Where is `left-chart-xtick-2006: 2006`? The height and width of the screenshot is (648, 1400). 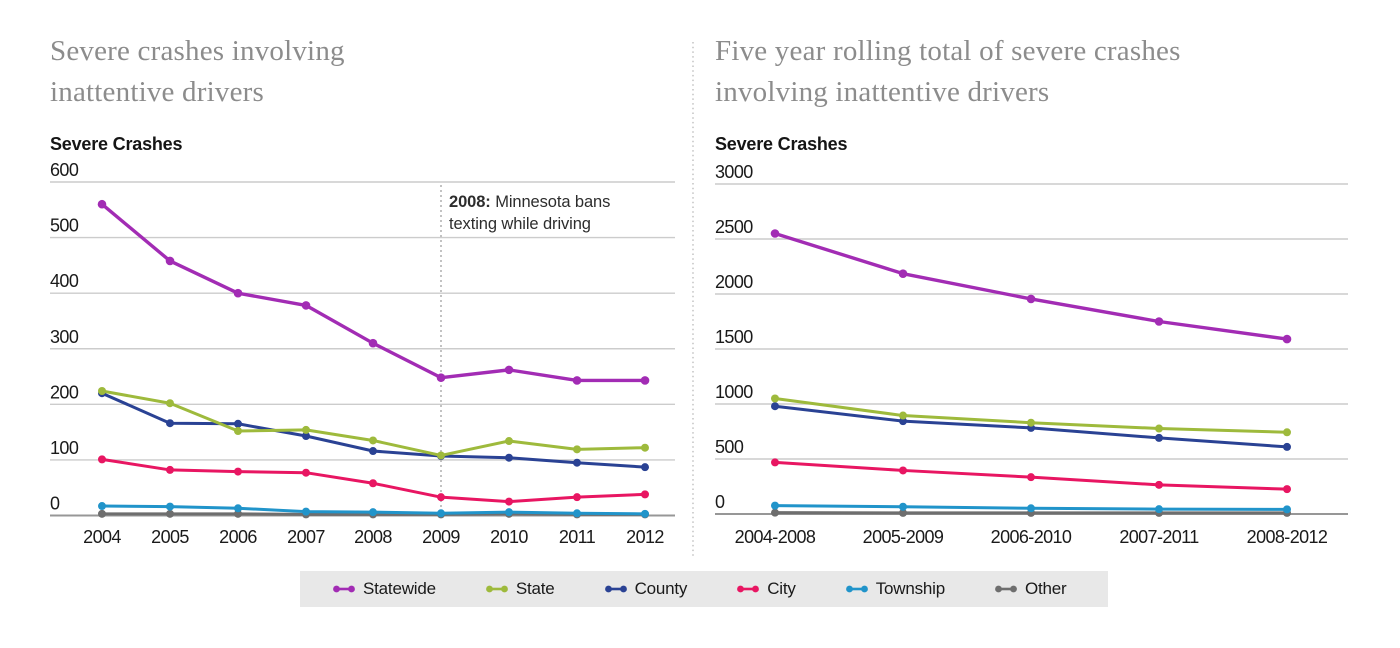 left-chart-xtick-2006: 2006 is located at coordinates (238, 537).